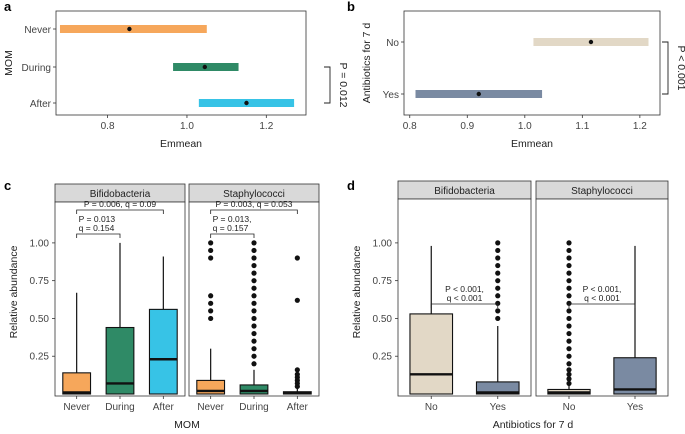  What do you see at coordinates (133, 29) in the screenshot?
I see `ci-bar-never` at bounding box center [133, 29].